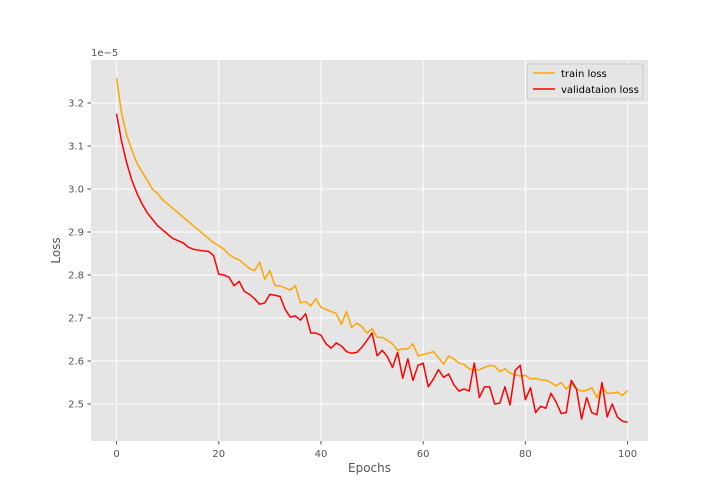  I want to click on y-tick-label: 2.7, so click(76, 319).